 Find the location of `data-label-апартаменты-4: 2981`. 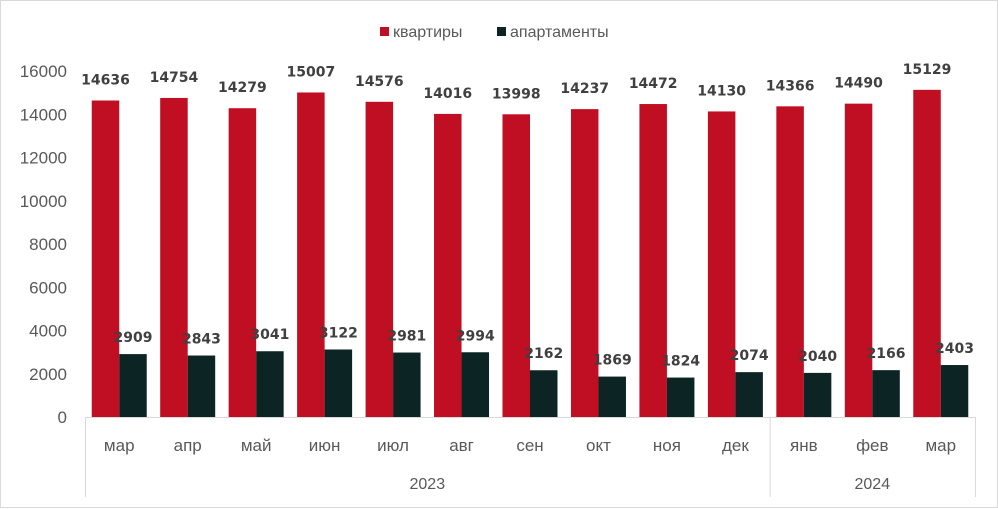

data-label-апартаменты-4: 2981 is located at coordinates (406, 337).